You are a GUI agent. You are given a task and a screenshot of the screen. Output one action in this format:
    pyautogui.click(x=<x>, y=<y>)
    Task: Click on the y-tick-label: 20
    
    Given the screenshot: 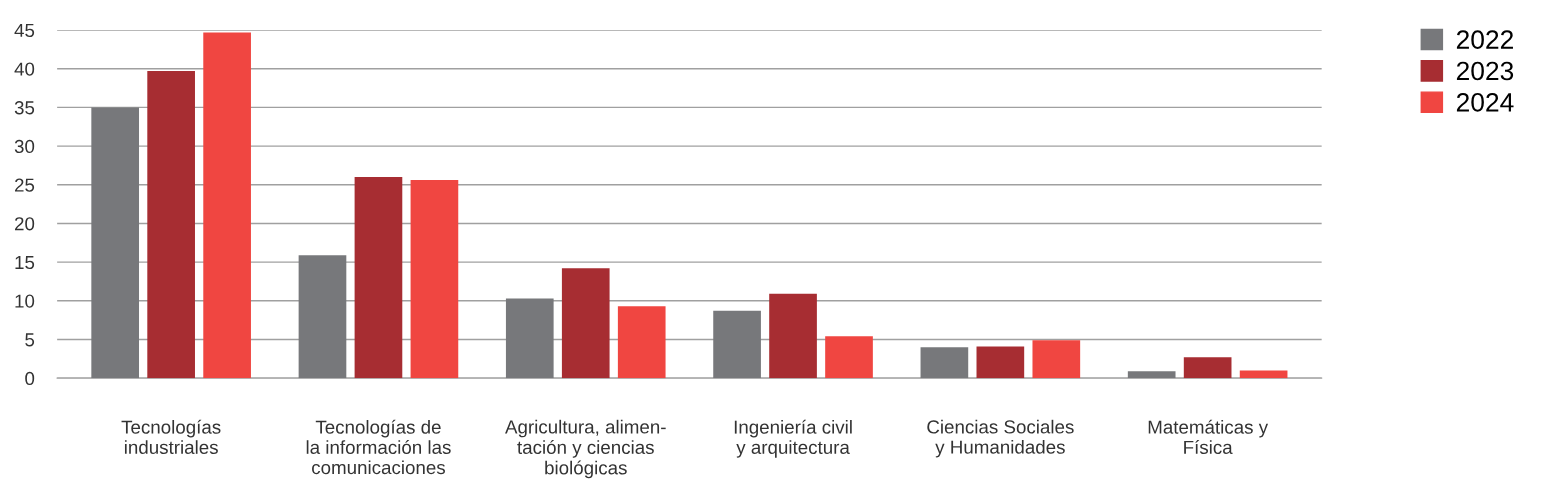 What is the action you would take?
    pyautogui.click(x=25, y=224)
    